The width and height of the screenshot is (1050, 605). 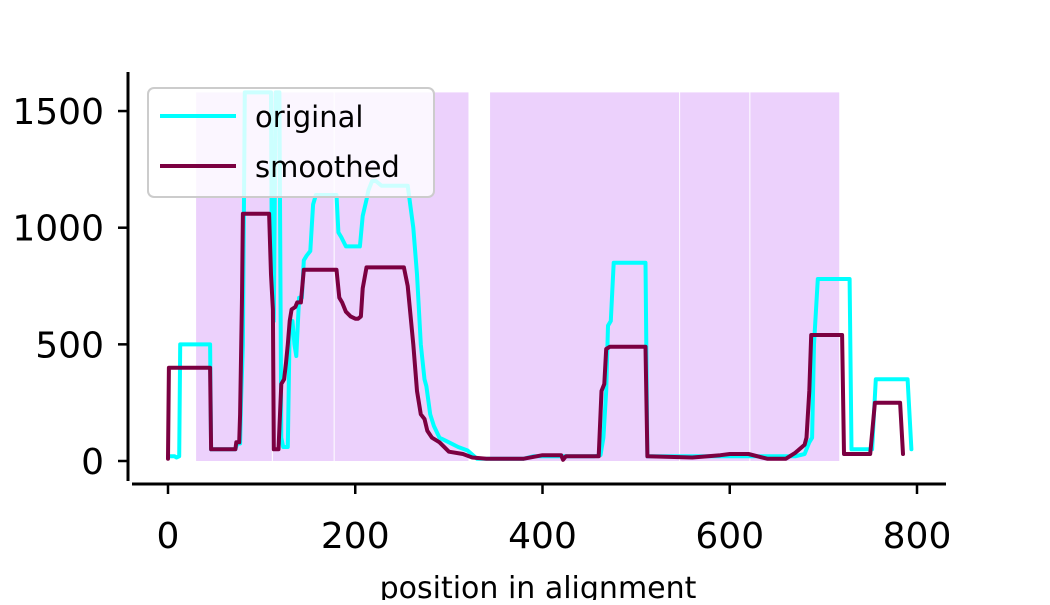 What do you see at coordinates (542, 536) in the screenshot?
I see `x-tick-label: 400` at bounding box center [542, 536].